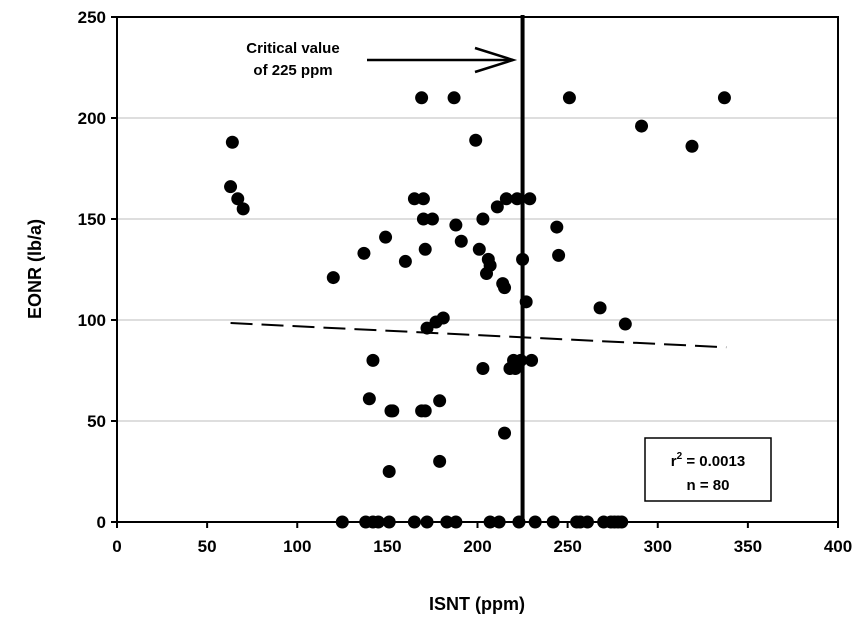  Describe the element at coordinates (674, 461) in the screenshot. I see `r-squared-symbol: r` at that location.